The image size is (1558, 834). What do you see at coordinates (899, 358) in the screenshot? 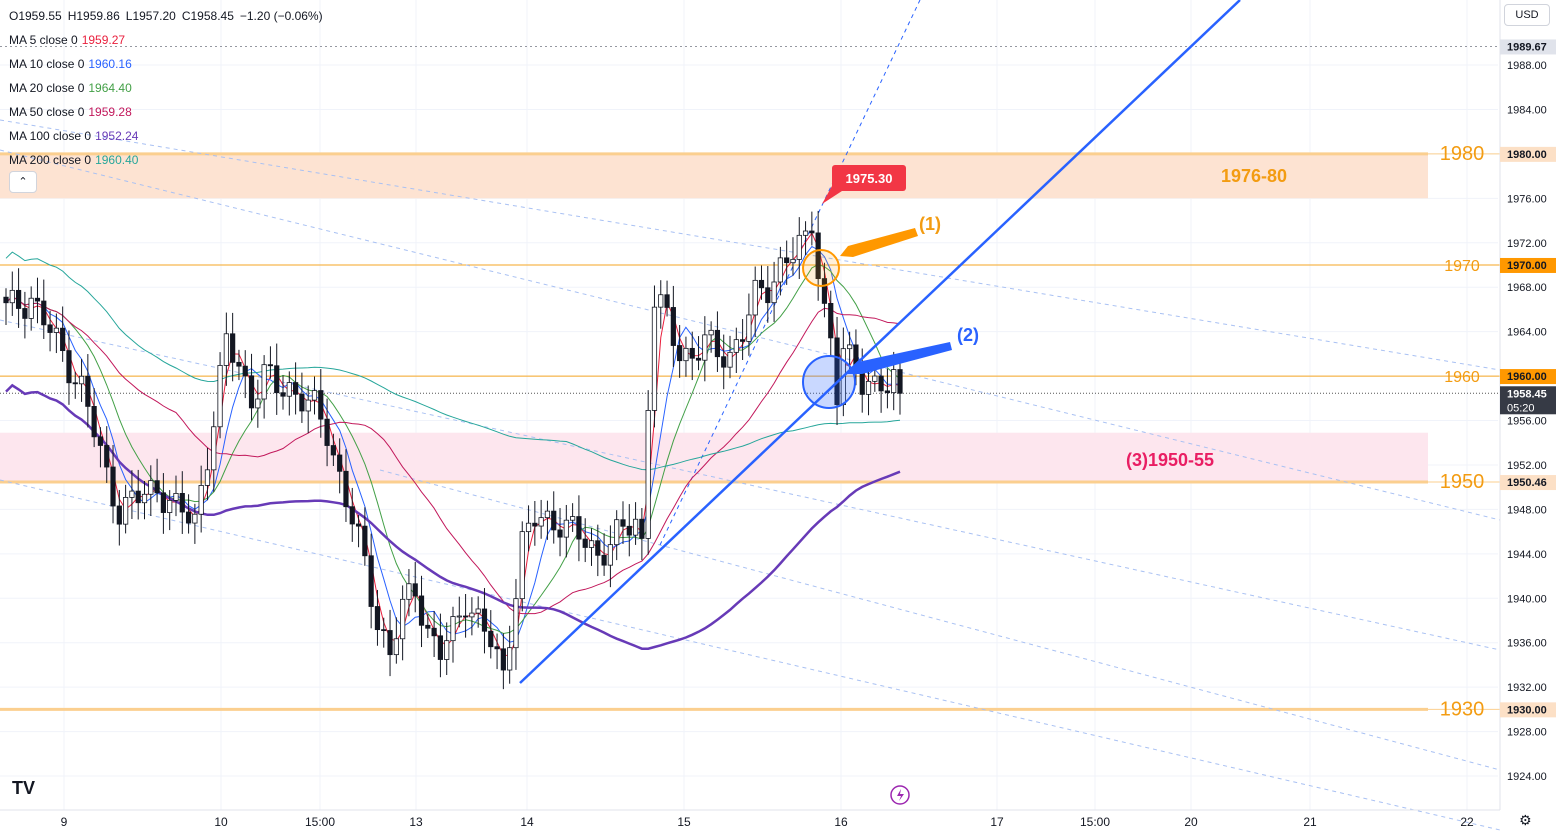
I see `arrow-icon` at bounding box center [899, 358].